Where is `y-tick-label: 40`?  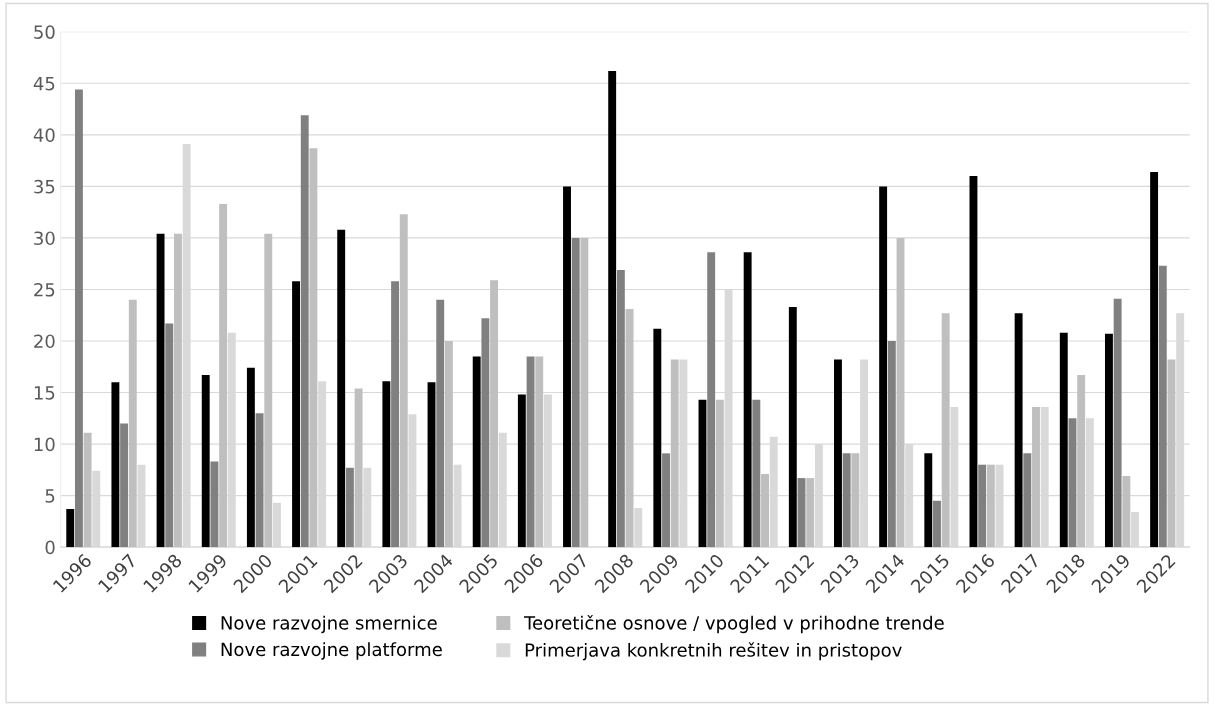 y-tick-label: 40 is located at coordinates (44, 135).